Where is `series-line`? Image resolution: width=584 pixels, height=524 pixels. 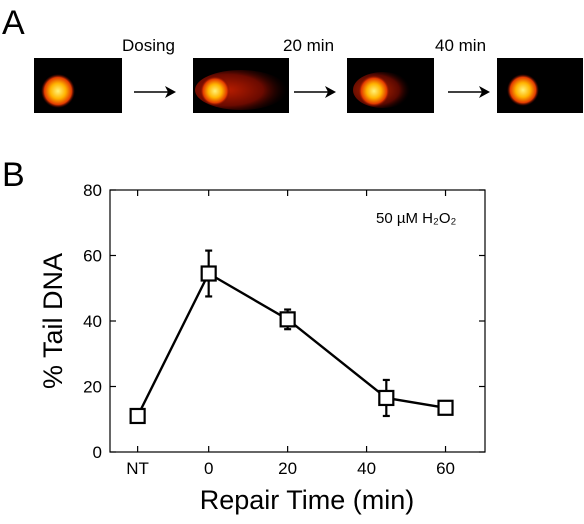
series-line is located at coordinates (291, 344).